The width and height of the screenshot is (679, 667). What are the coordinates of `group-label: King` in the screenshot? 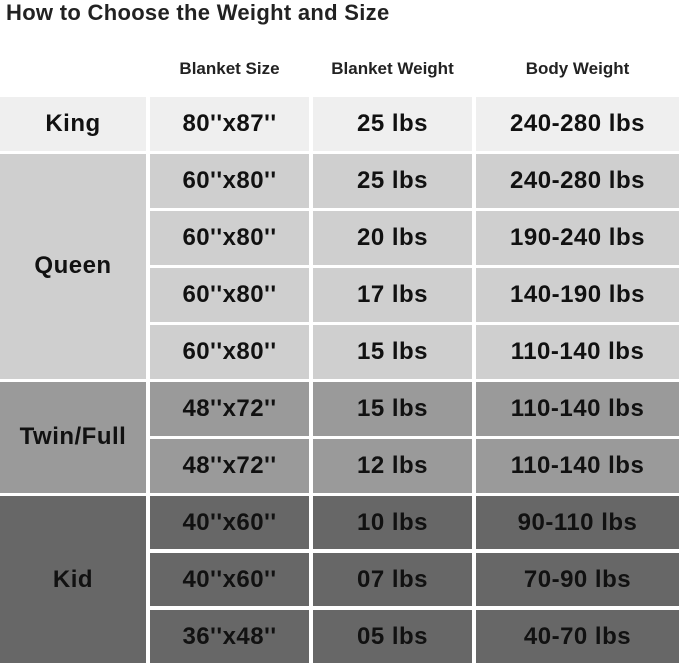 It's located at (73, 124).